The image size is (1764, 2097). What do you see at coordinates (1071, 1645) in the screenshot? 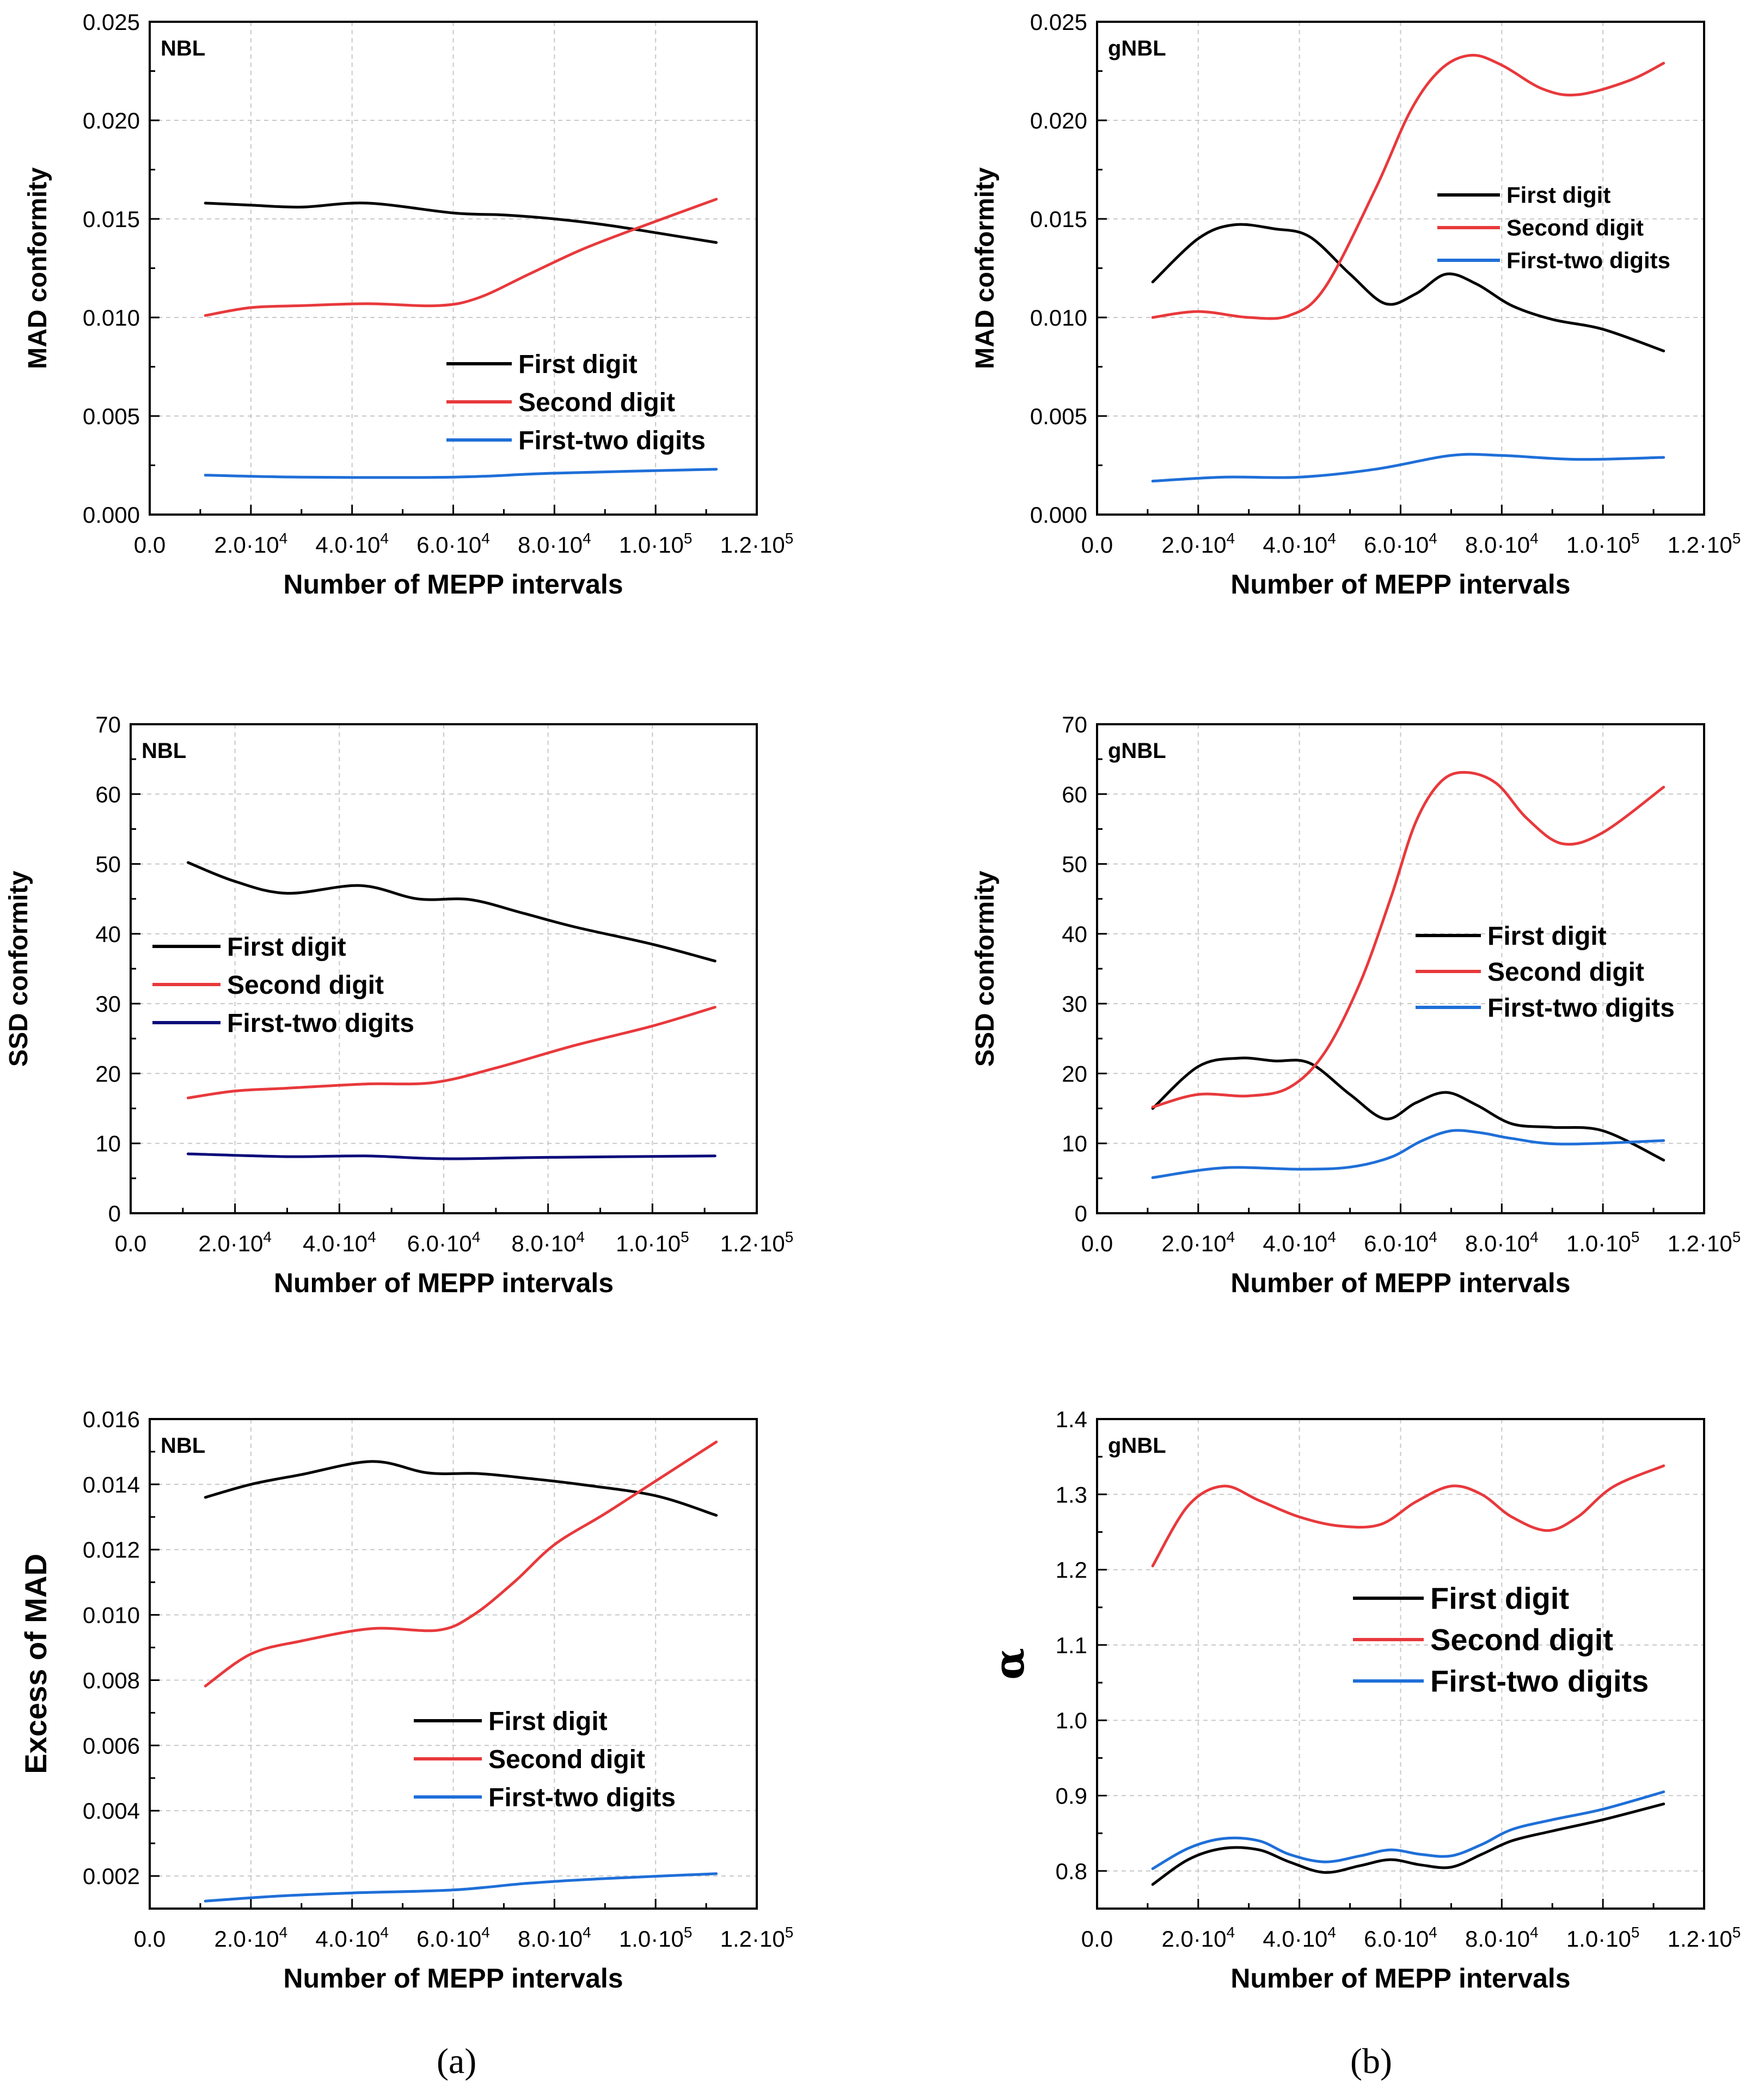
I see `y-tick-label: 1.1` at bounding box center [1071, 1645].